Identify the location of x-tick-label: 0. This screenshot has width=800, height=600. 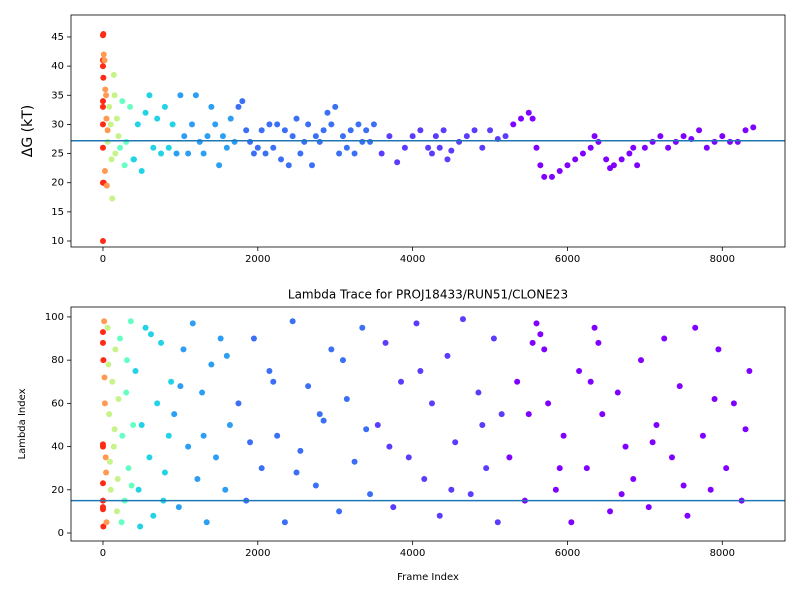
(103, 553).